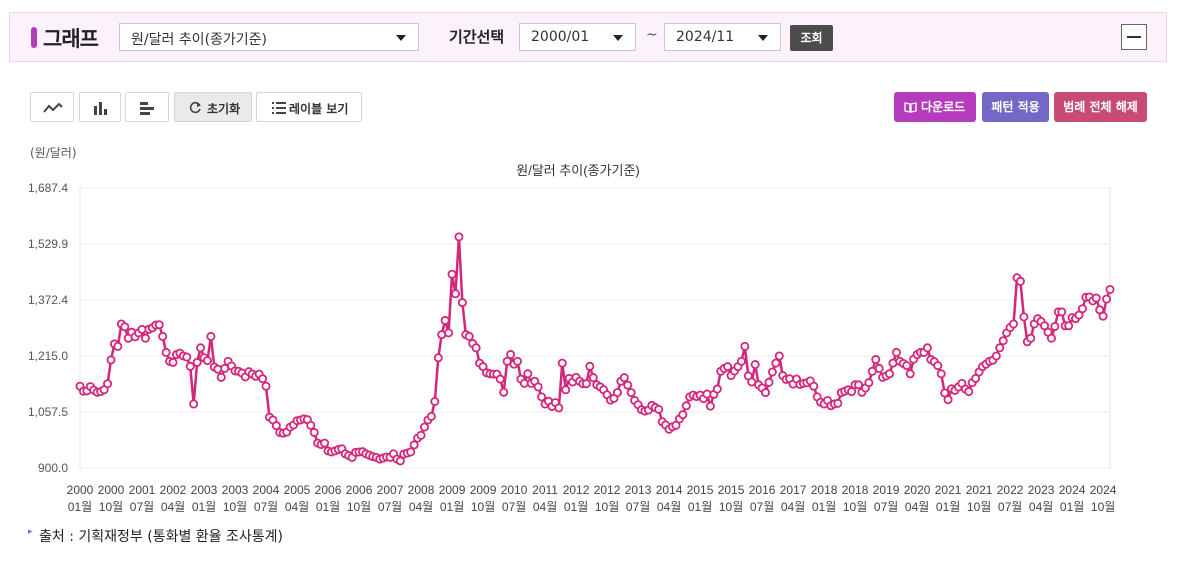  Describe the element at coordinates (731, 490) in the screenshot. I see `x-tick-year: 2015` at that location.